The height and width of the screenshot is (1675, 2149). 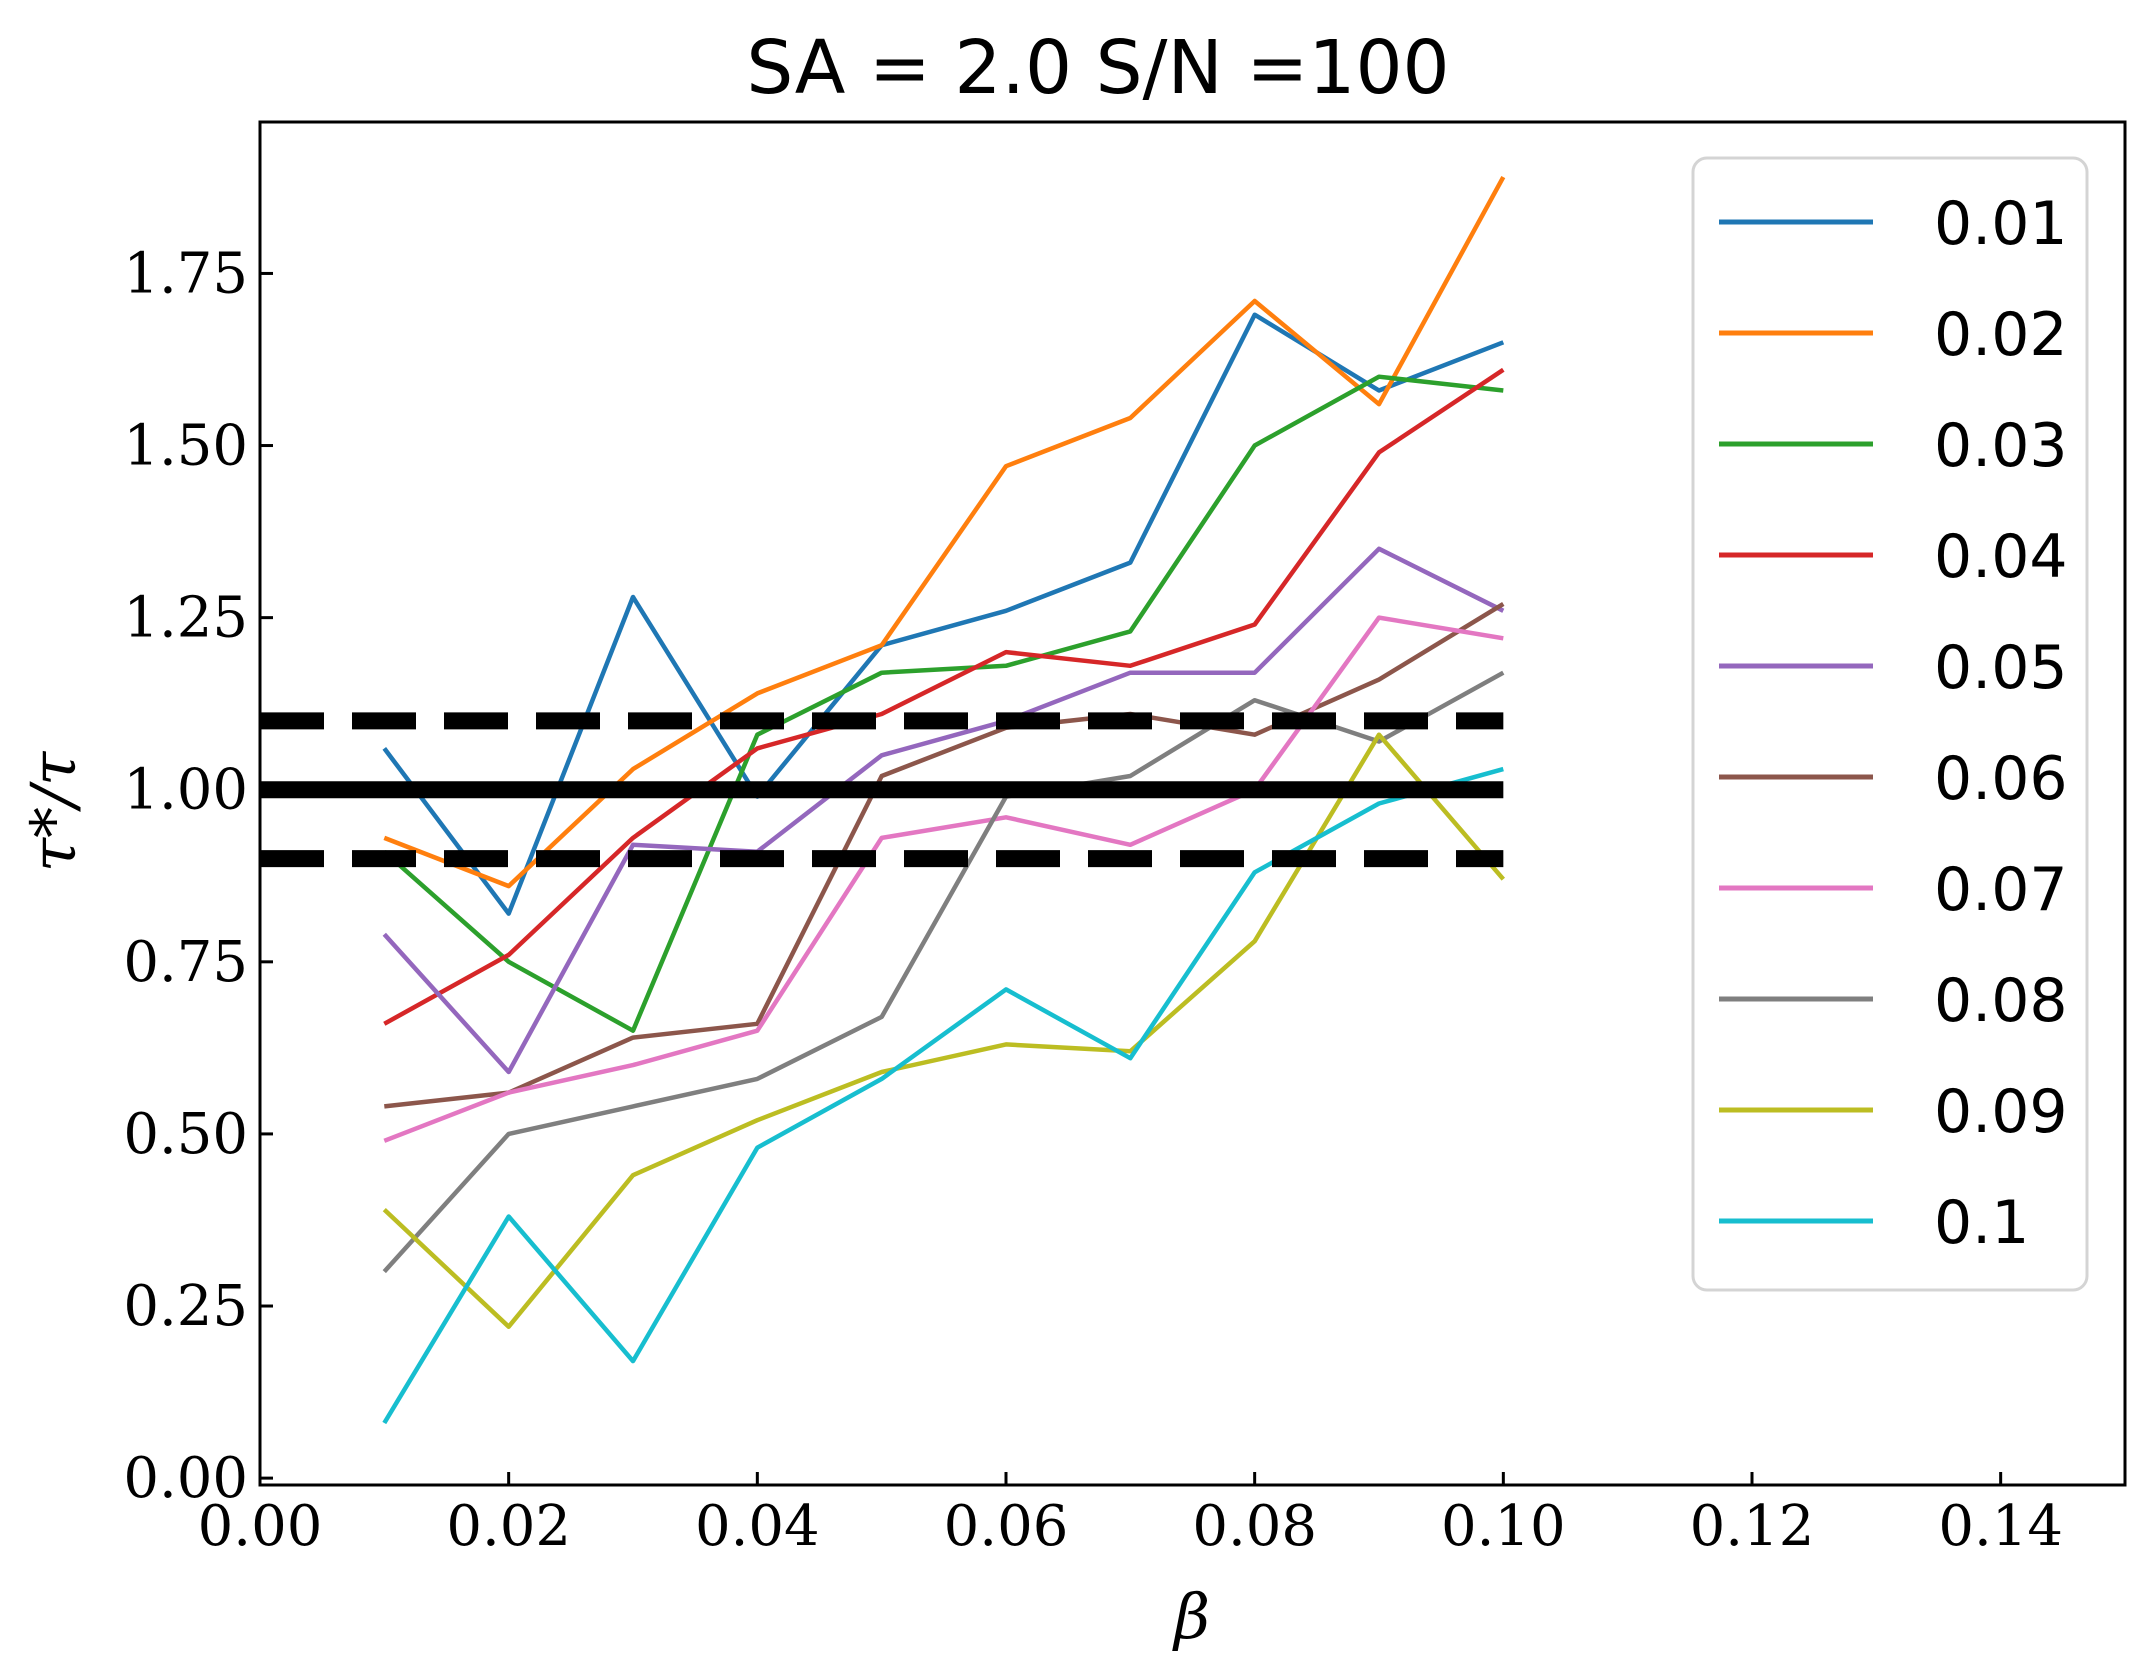 What do you see at coordinates (185, 962) in the screenshot?
I see `y-tick-label: 0.75` at bounding box center [185, 962].